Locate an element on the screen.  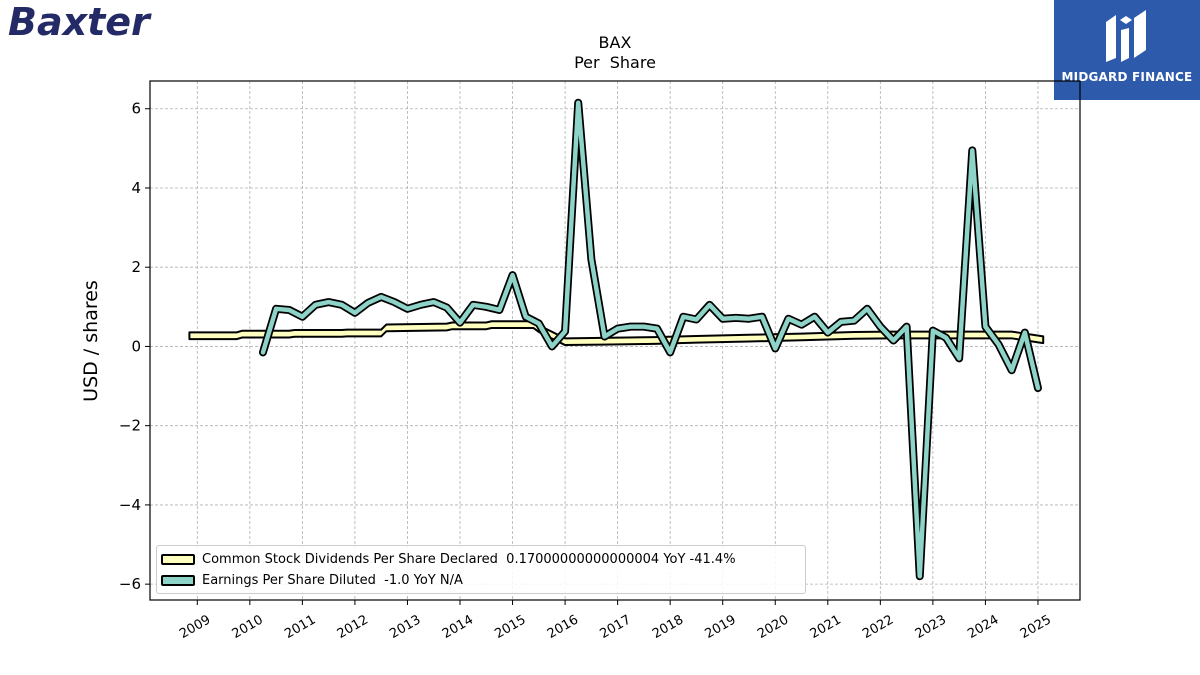
y-tick-label: 0 is located at coordinates (136, 346).